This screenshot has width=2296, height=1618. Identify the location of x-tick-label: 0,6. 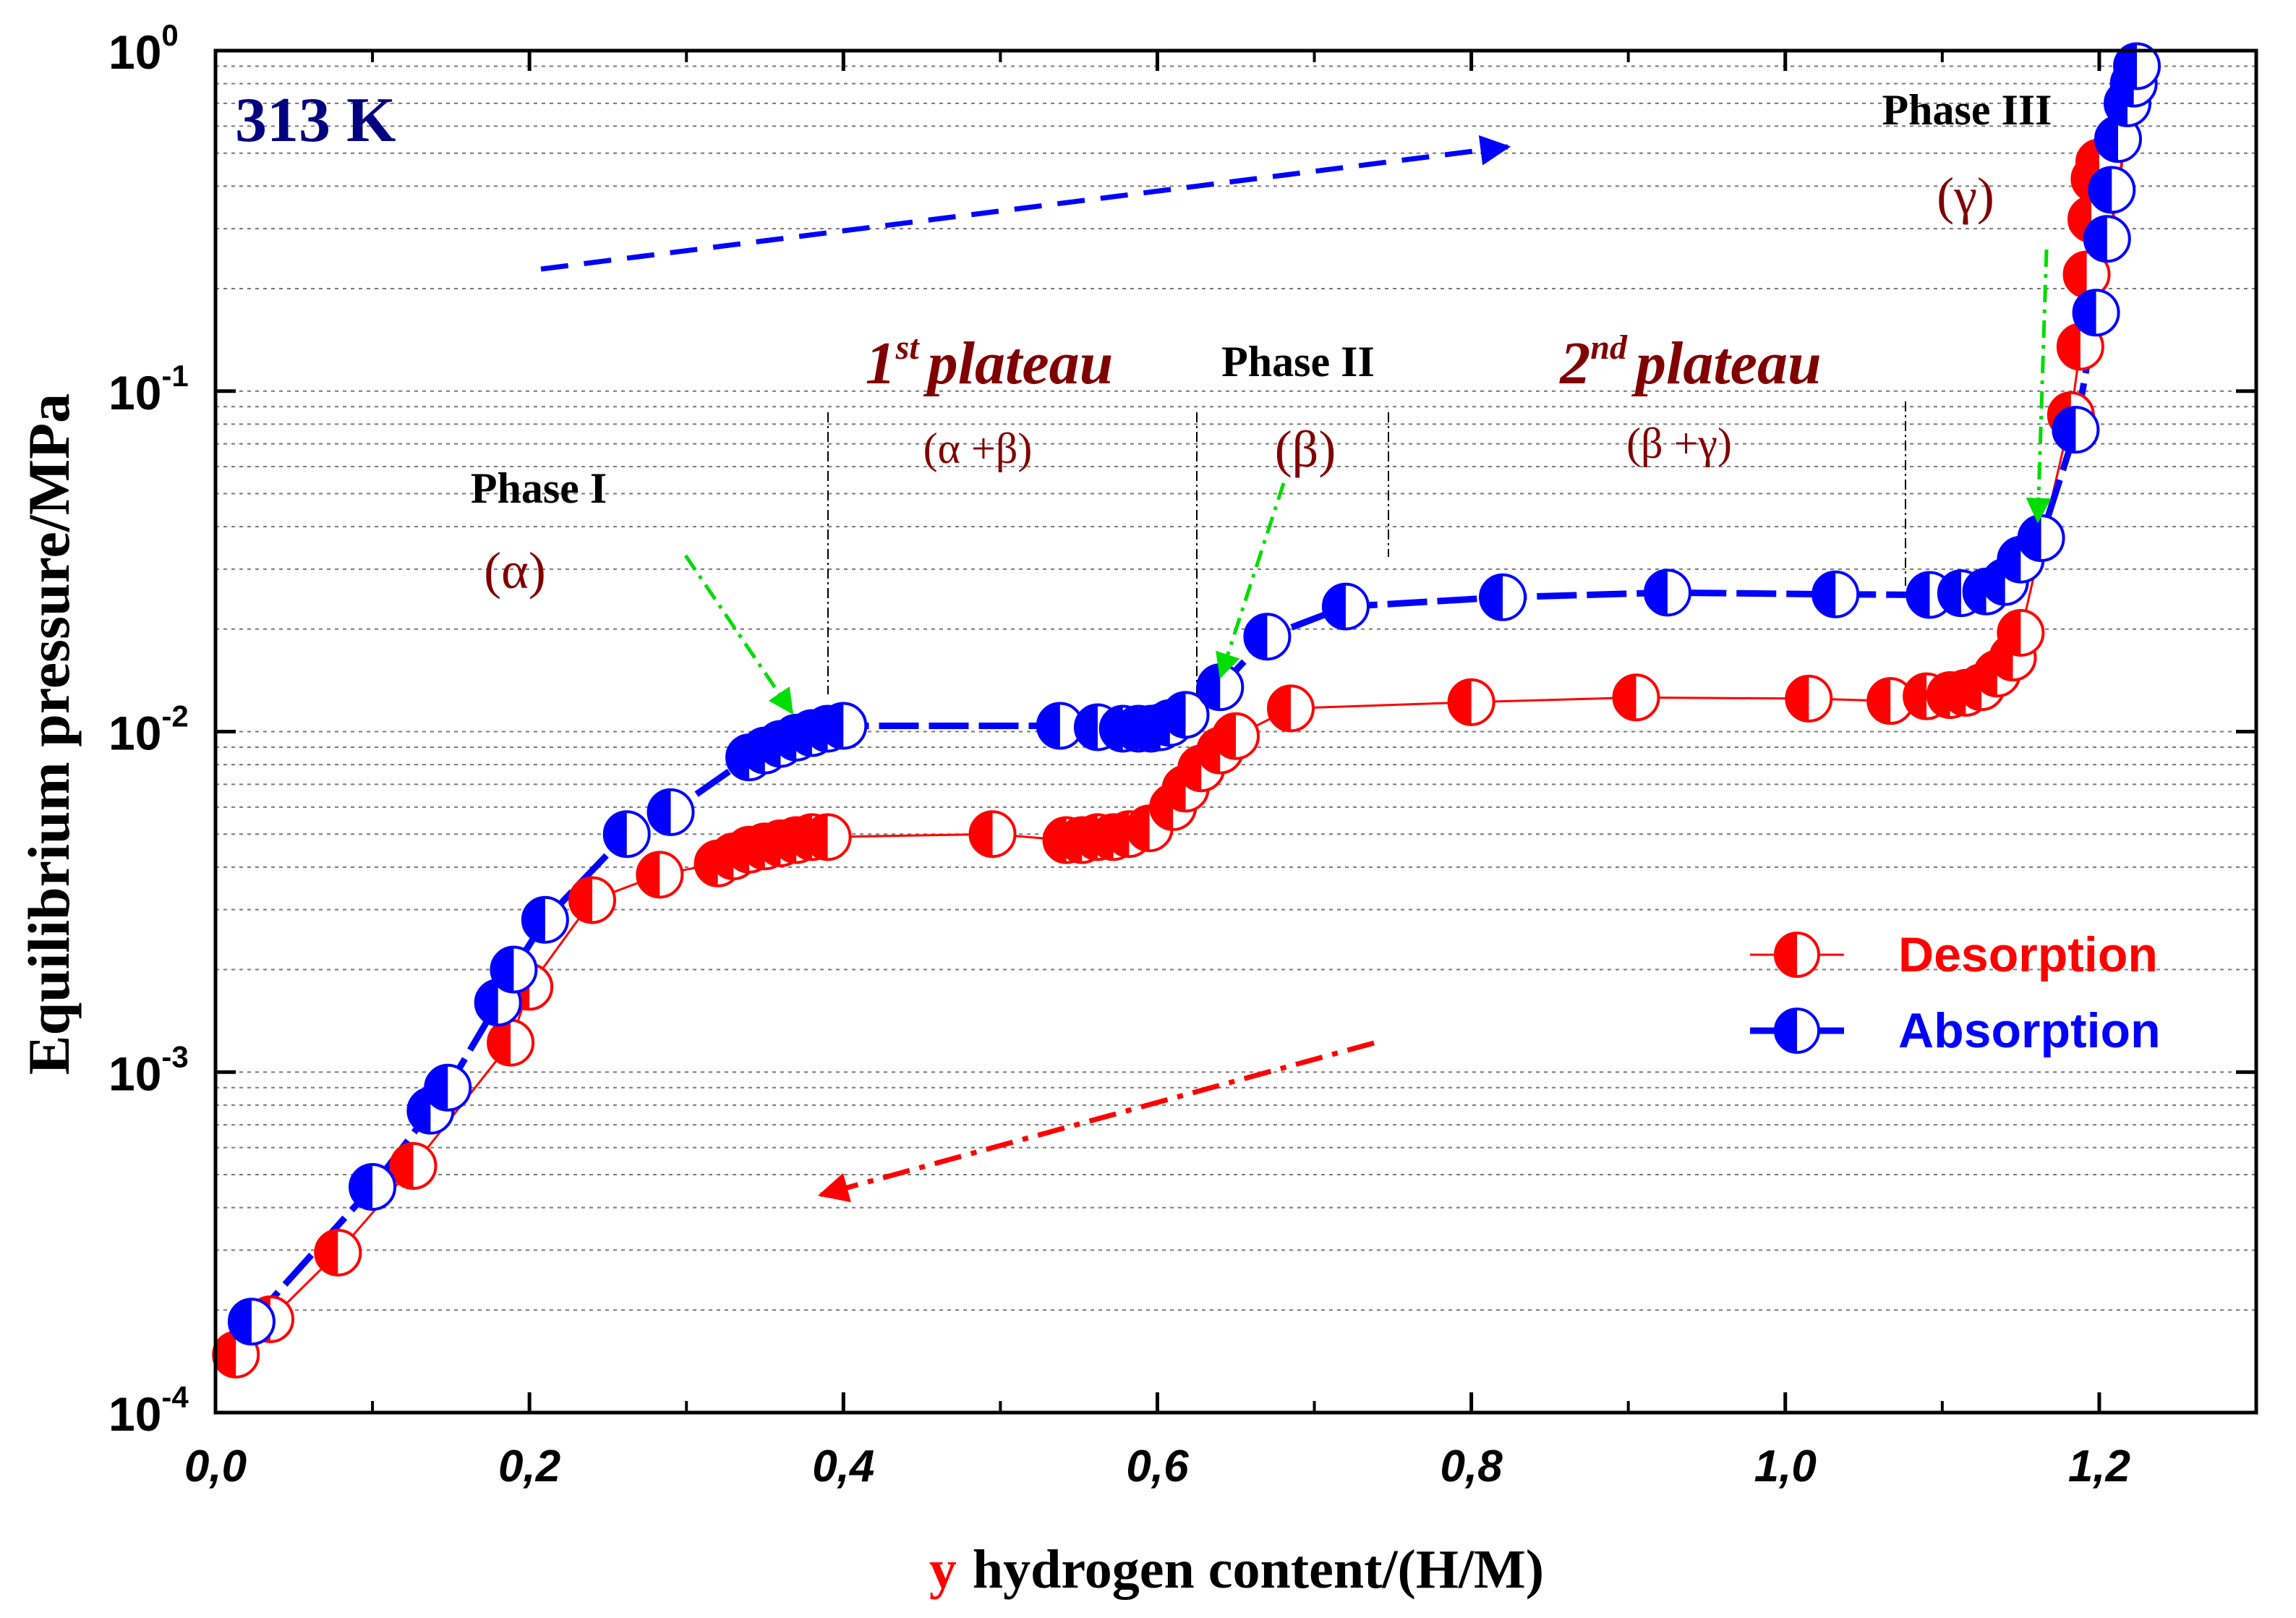
(1157, 1467).